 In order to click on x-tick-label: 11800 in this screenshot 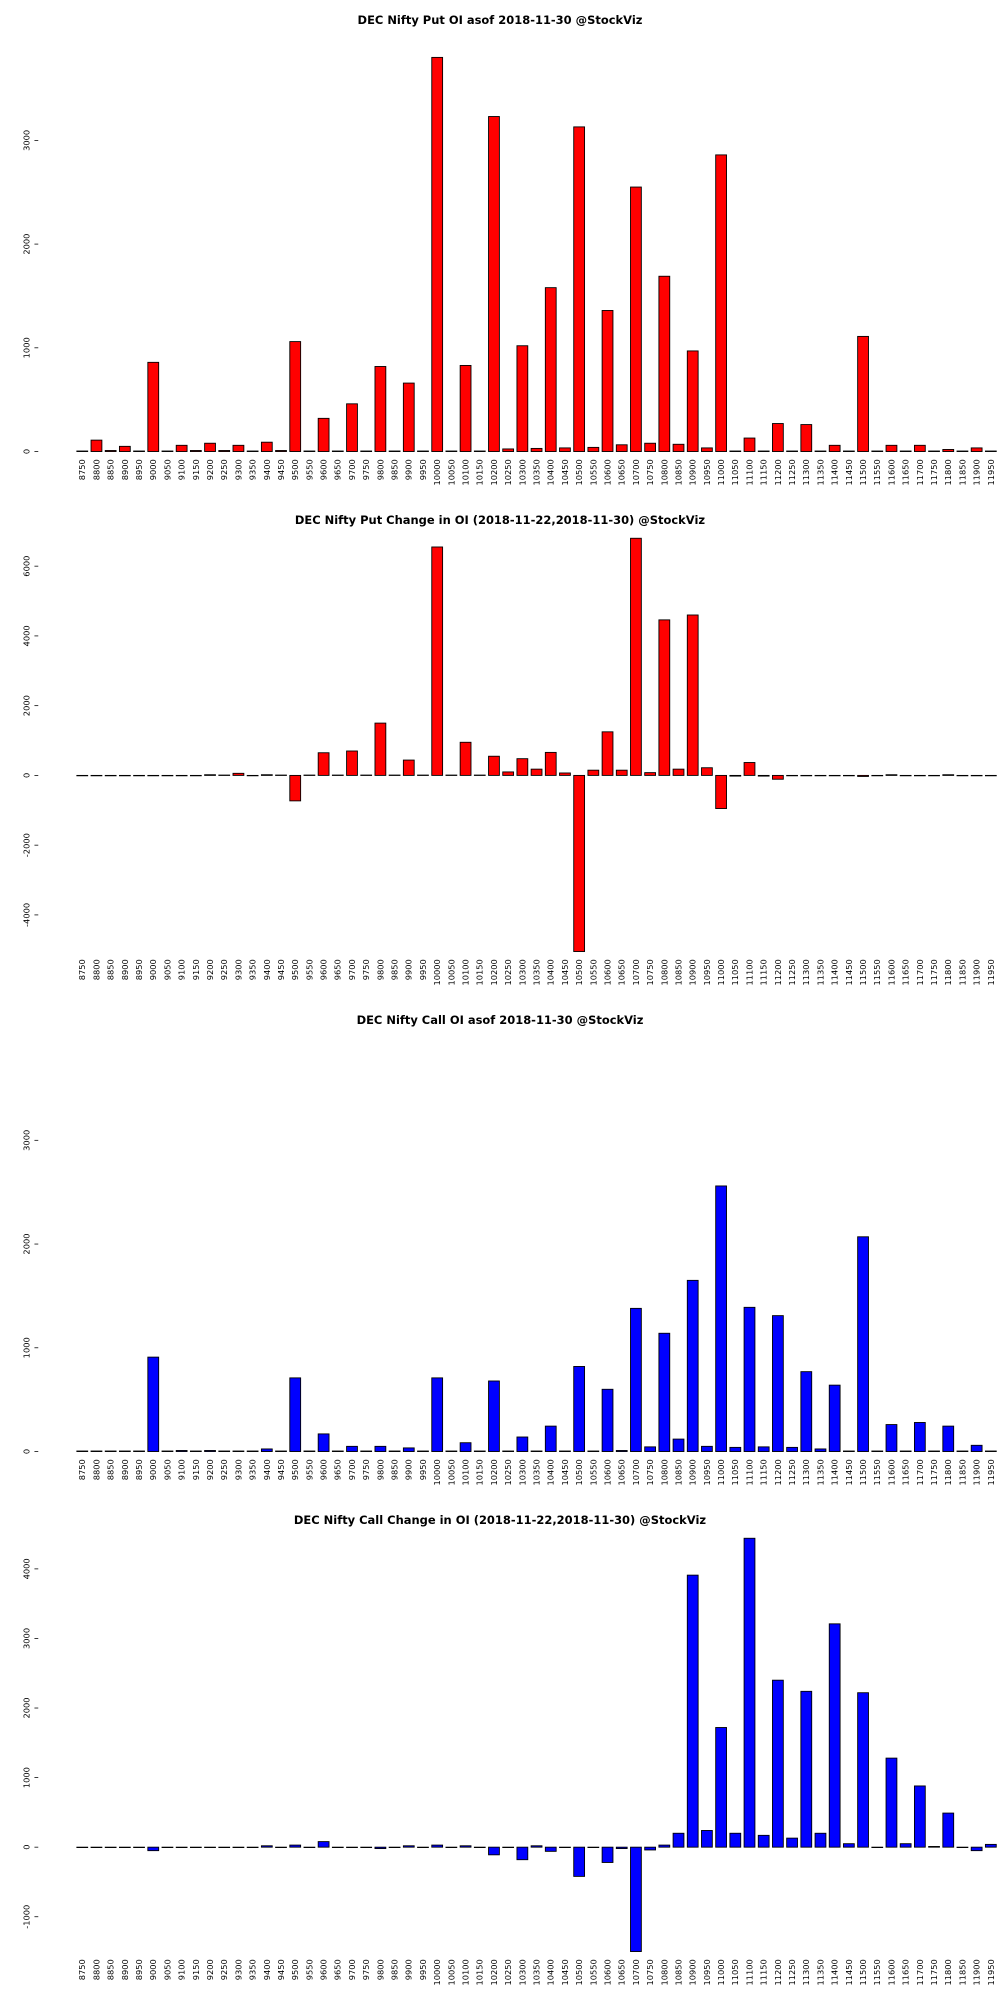, I will do `click(948, 1472)`.